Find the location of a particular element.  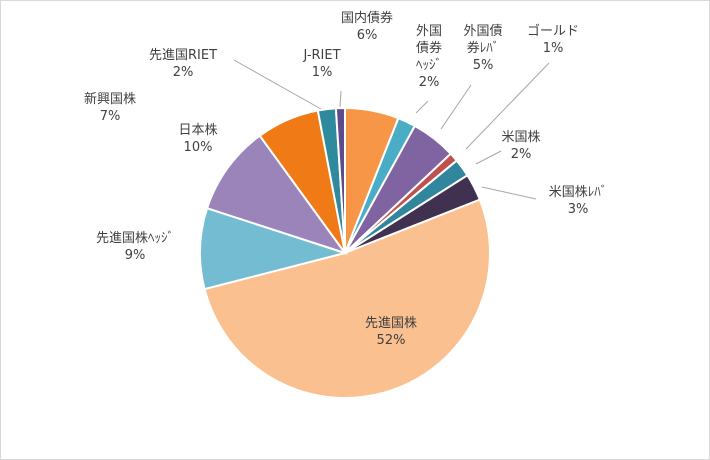

slice-name-label: 券ﾚﾊﾞ is located at coordinates (483, 48).